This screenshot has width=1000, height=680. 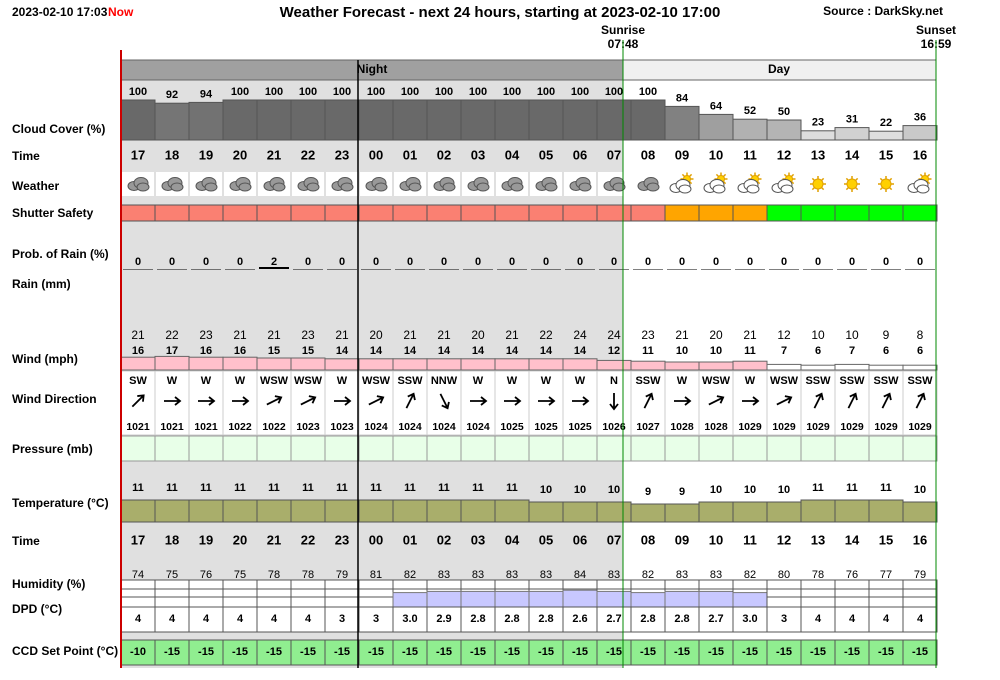 I want to click on time-label: 18, so click(x=172, y=539).